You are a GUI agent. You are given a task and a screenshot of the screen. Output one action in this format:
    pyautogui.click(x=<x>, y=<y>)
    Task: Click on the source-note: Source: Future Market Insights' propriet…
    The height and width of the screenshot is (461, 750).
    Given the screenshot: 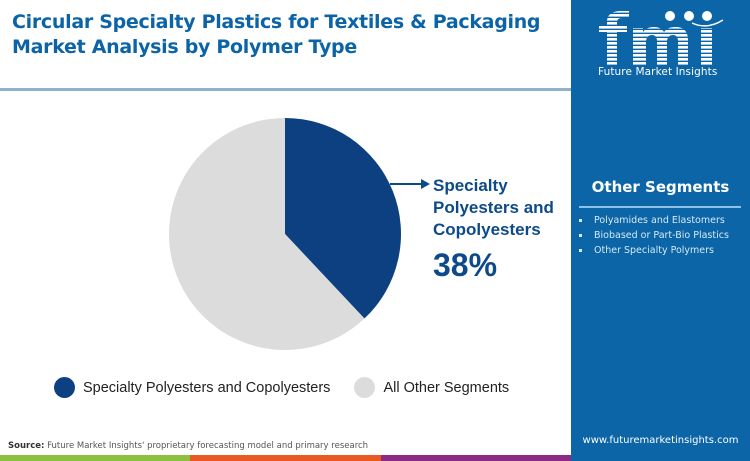 What is the action you would take?
    pyautogui.click(x=188, y=446)
    